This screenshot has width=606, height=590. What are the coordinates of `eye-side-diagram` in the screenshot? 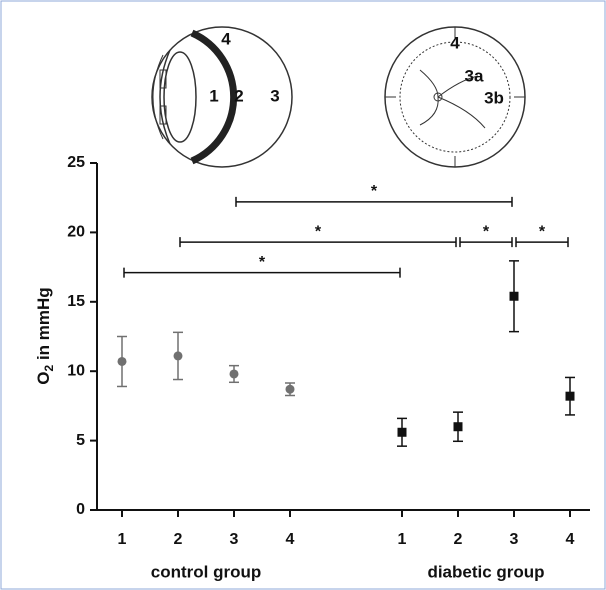 It's located at (222, 97).